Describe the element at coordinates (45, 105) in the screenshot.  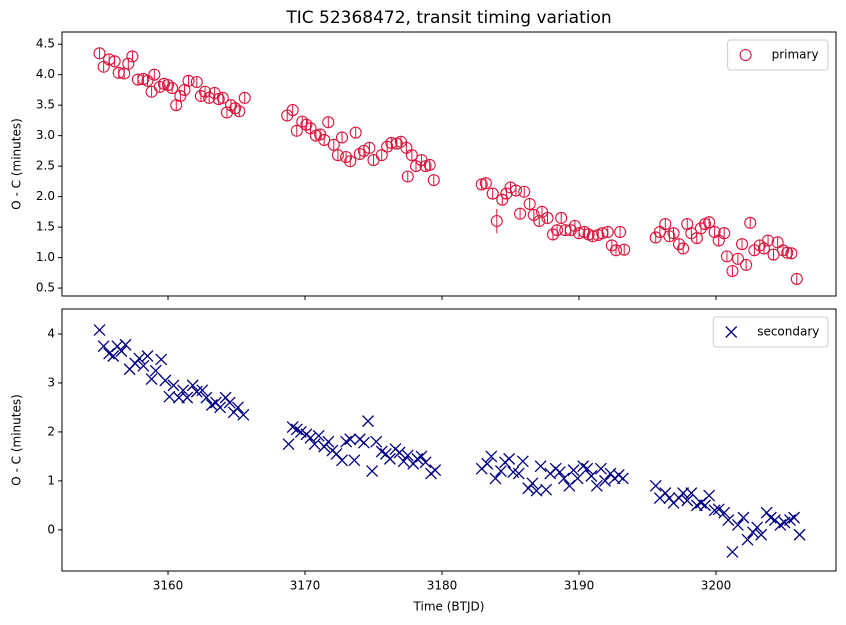
I see `y-tick-label: 3.5` at that location.